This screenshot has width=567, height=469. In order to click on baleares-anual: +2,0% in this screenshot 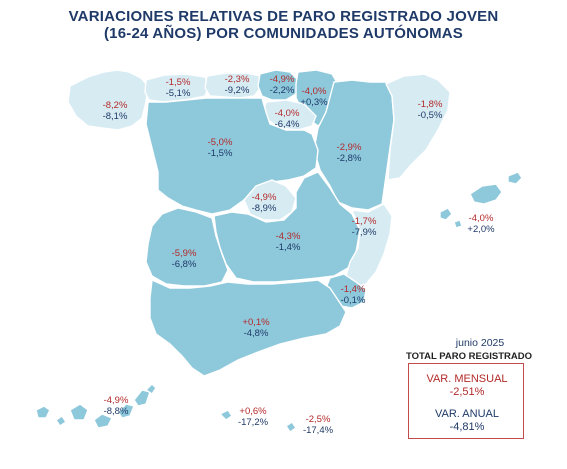, I will do `click(481, 229)`.